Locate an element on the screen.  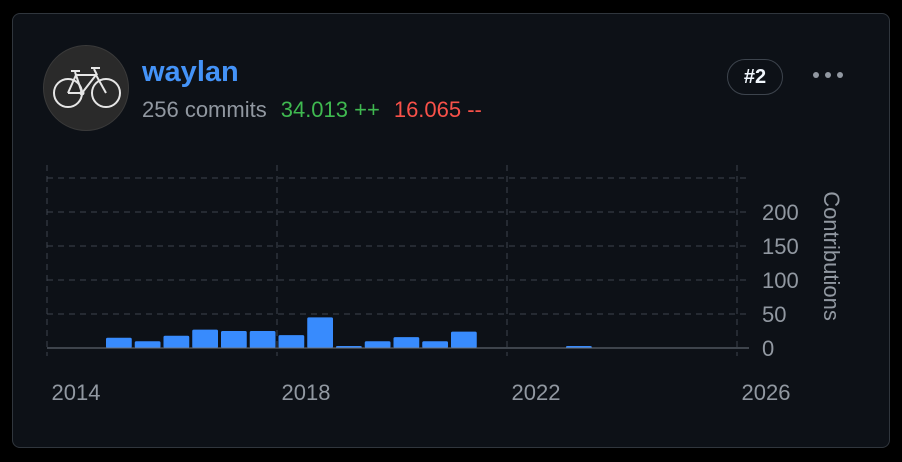
chart-bar-2015-H1 is located at coordinates (119, 342).